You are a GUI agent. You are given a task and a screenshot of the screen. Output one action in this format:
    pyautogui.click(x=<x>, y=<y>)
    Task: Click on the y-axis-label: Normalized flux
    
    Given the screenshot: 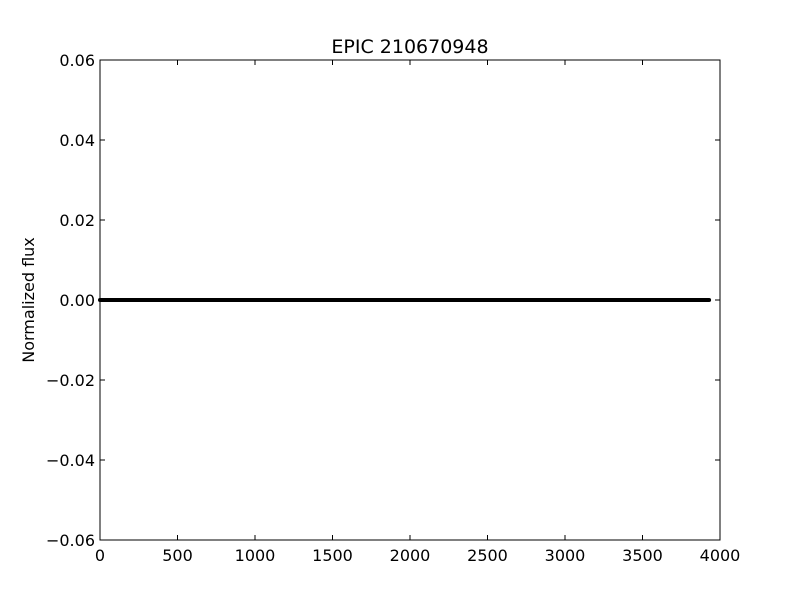 What is the action you would take?
    pyautogui.click(x=28, y=300)
    